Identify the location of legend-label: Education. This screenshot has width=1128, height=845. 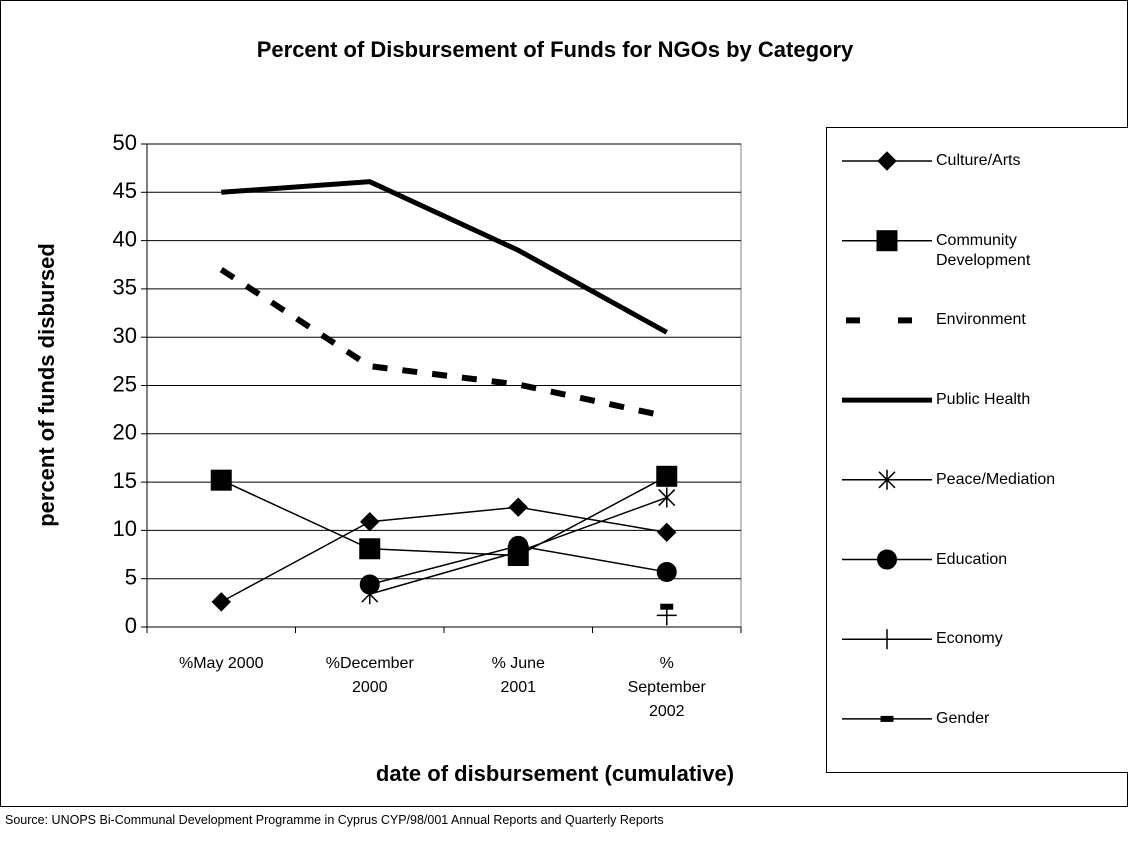
(972, 559).